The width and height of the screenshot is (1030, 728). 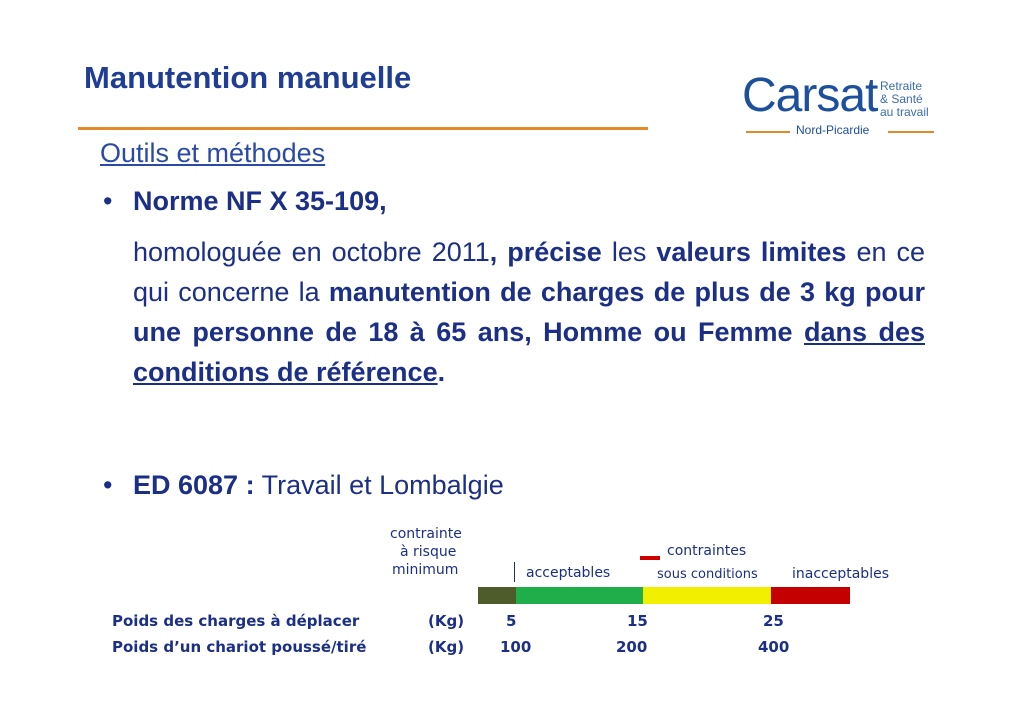 I want to click on text, so click(x=798, y=332).